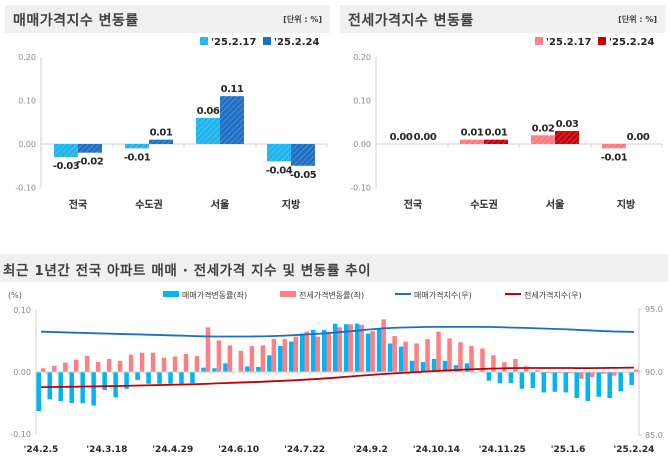 Image resolution: width=670 pixels, height=464 pixels. What do you see at coordinates (436, 450) in the screenshot?
I see `x-tick-label: '24.10.14` at bounding box center [436, 450].